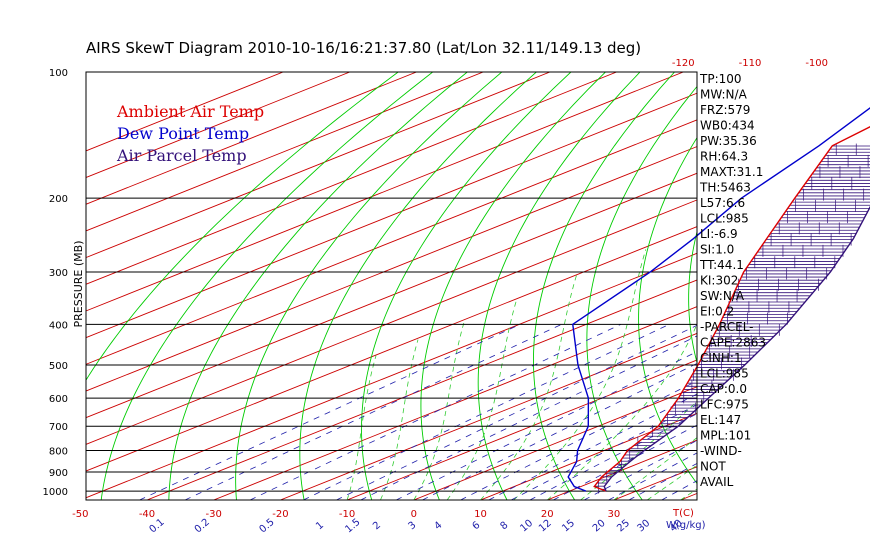 The height and width of the screenshot is (560, 870). What do you see at coordinates (190, 111) in the screenshot?
I see `legend-ambient: Ambient Air Temp` at bounding box center [190, 111].